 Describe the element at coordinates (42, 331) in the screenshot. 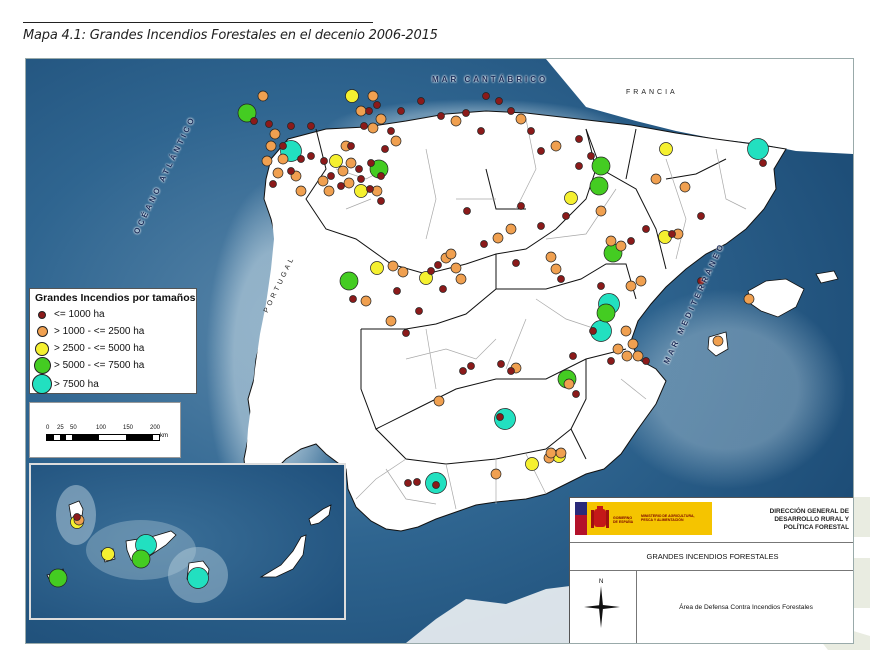

I see `circle-s-icon` at that location.